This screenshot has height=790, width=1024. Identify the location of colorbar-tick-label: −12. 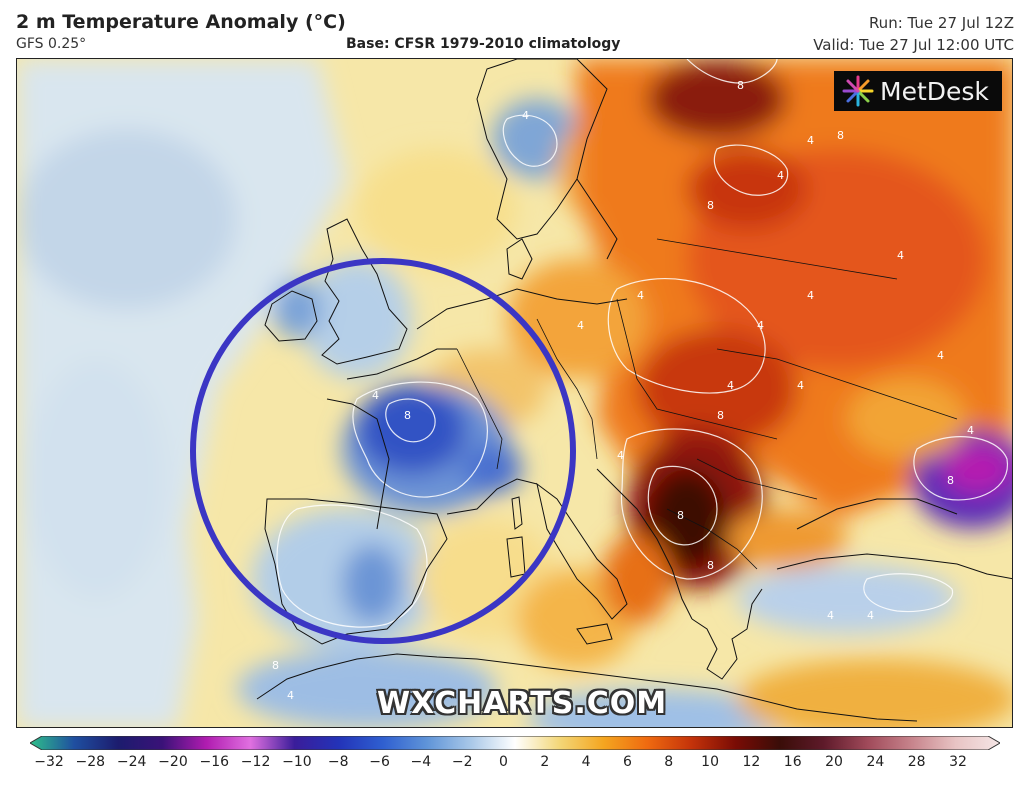
(255, 762).